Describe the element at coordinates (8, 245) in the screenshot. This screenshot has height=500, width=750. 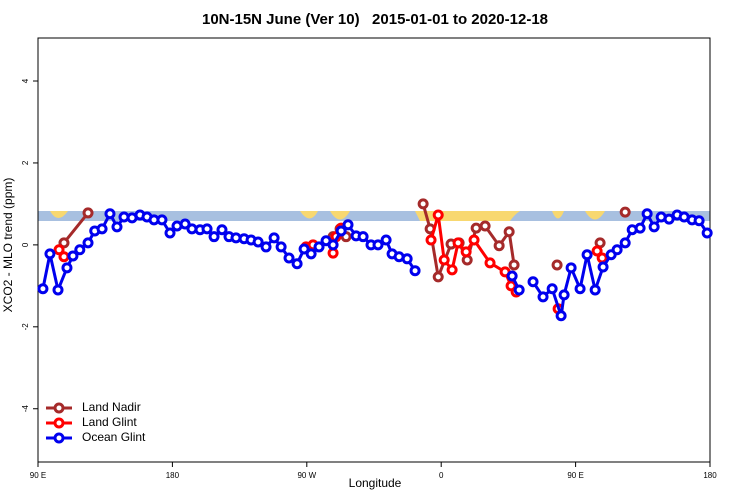
I see `y-axis-label: XCO2 - MLO trend (ppm)` at that location.